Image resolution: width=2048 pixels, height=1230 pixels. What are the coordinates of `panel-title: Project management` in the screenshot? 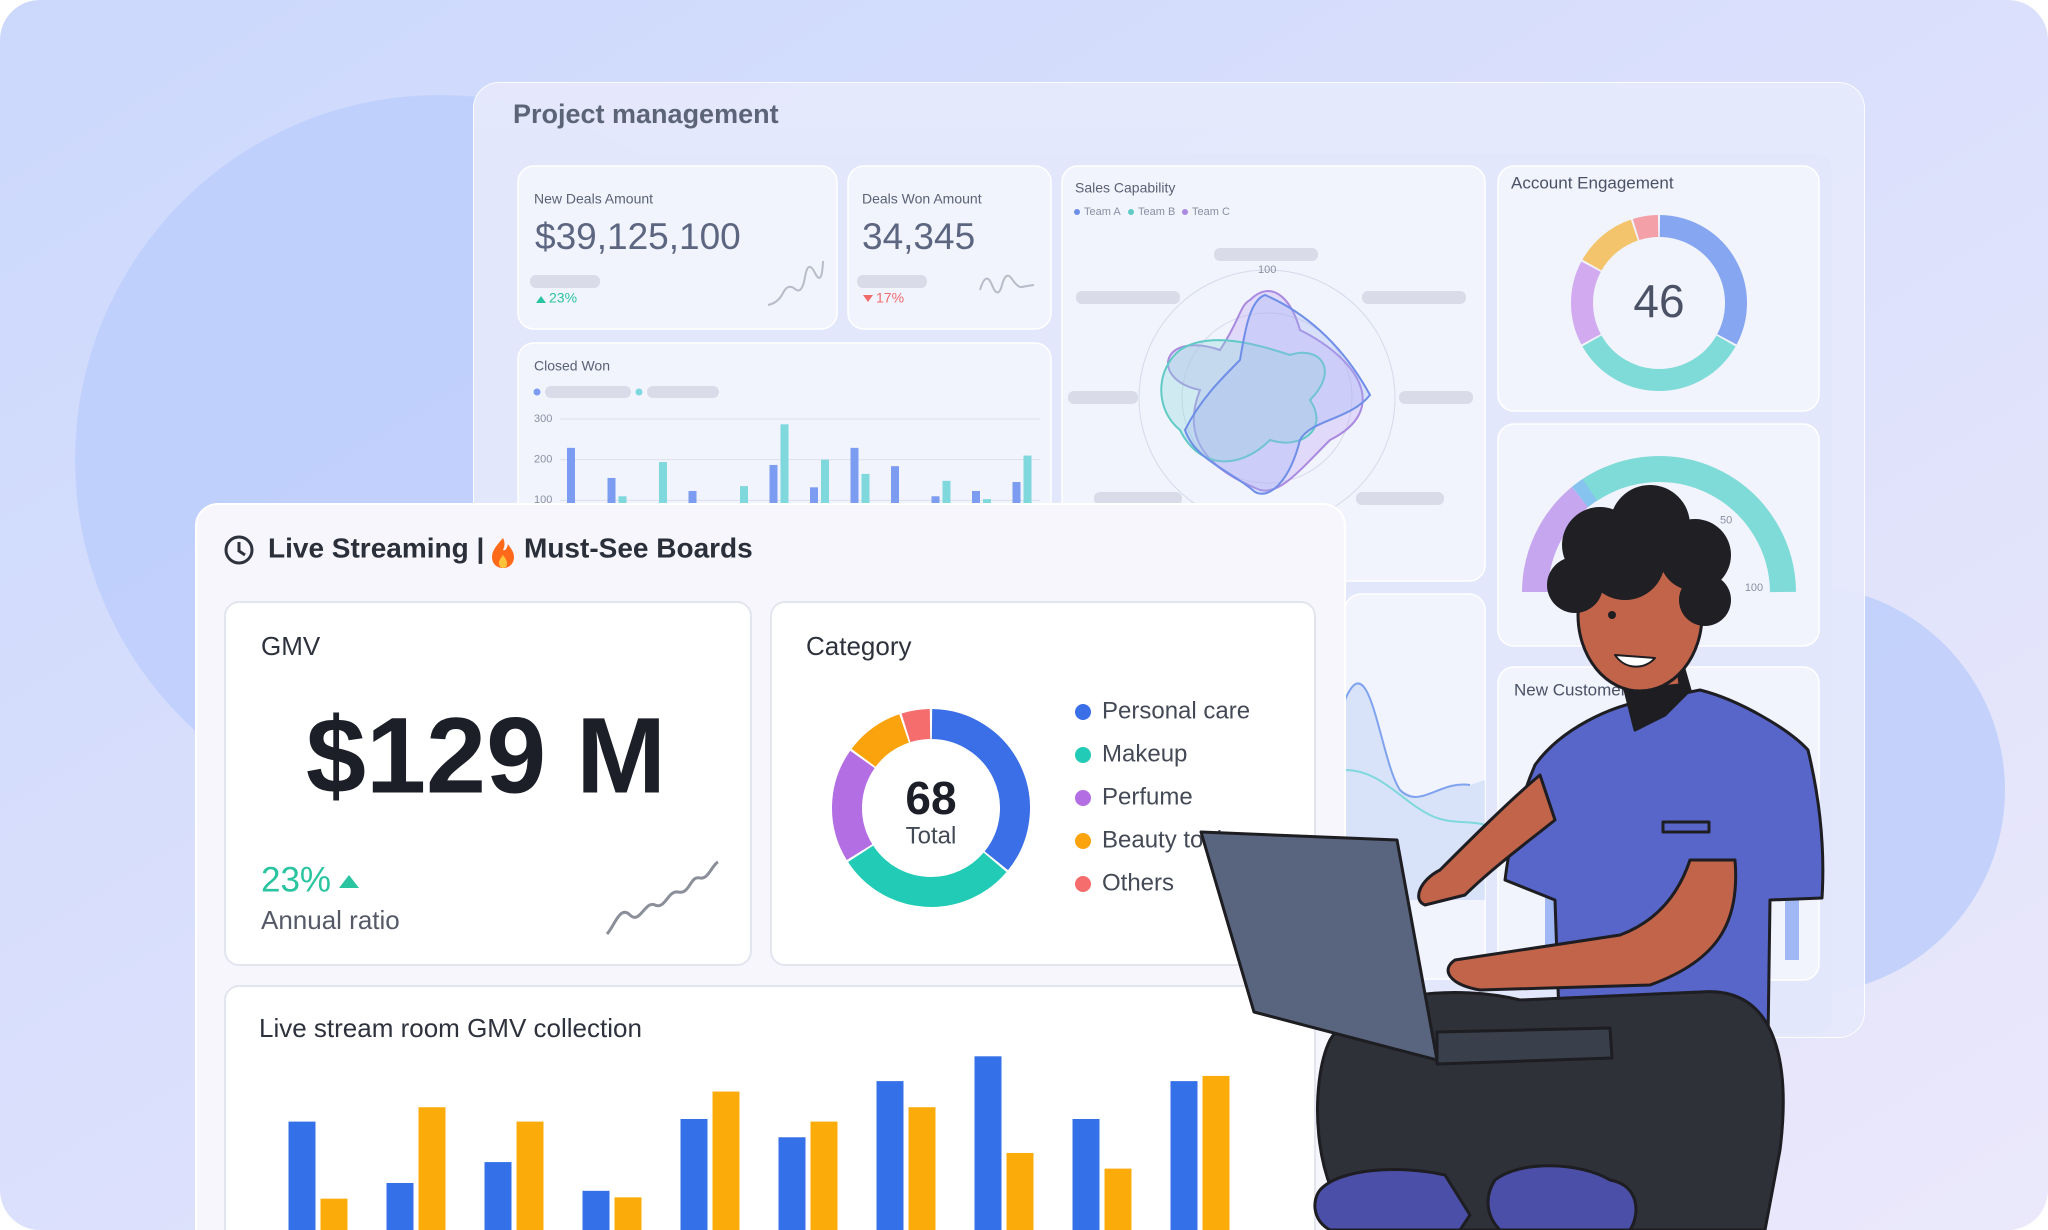 It's located at (646, 114).